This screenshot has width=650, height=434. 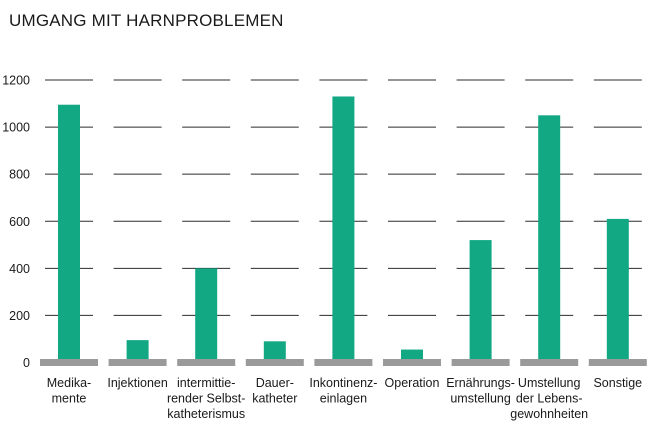 I want to click on y-tick-label-1200: 1200, so click(x=16, y=81).